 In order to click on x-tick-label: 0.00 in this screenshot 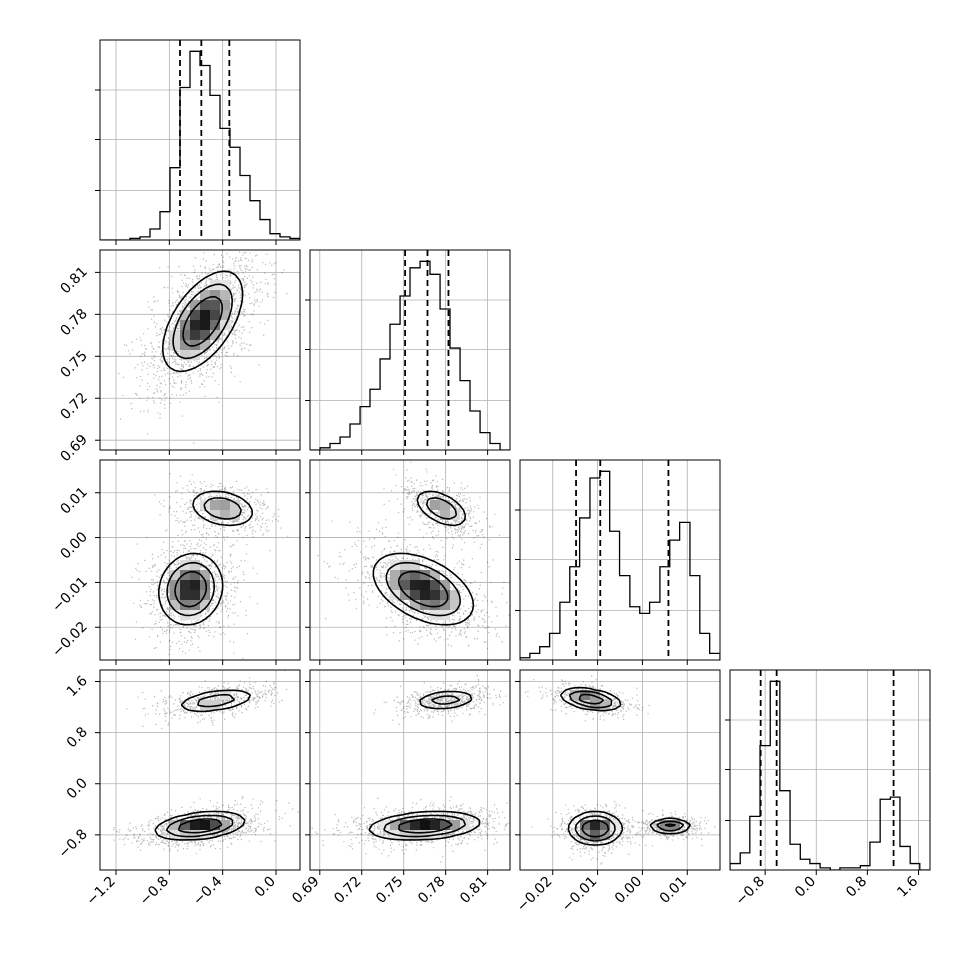, I will do `click(628, 890)`.